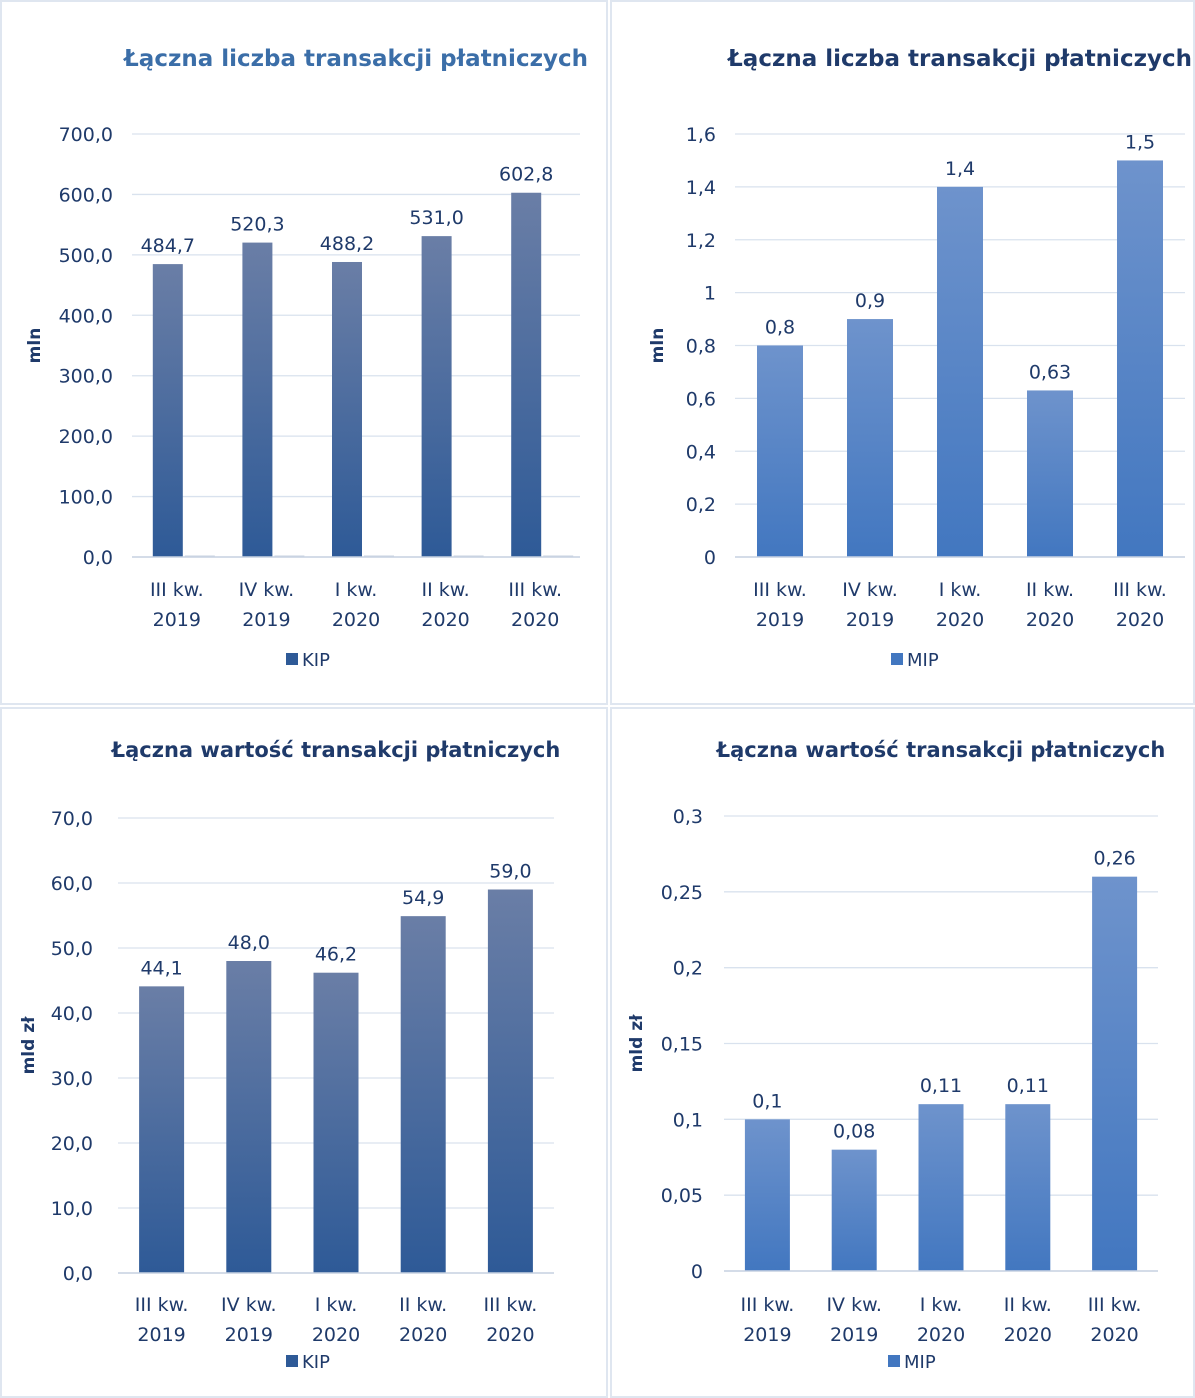  Describe the element at coordinates (86, 377) in the screenshot. I see `y-tick-label: 300,0` at that location.